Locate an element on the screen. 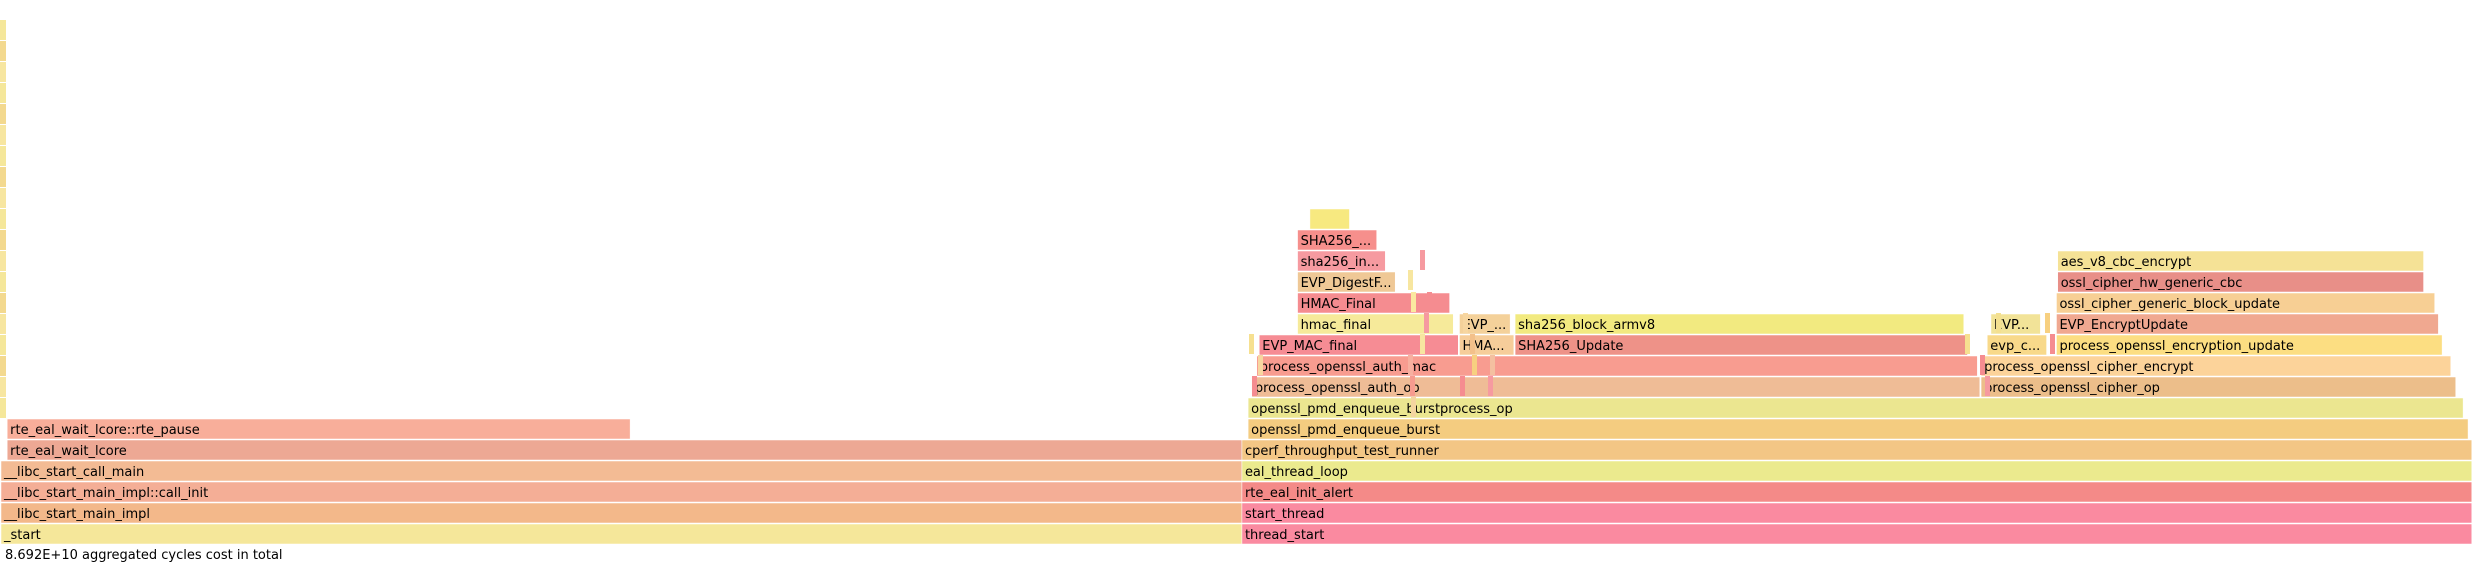 The height and width of the screenshot is (570, 2475). flame-frame: process_openssl_encryption_update is located at coordinates (2249, 345).